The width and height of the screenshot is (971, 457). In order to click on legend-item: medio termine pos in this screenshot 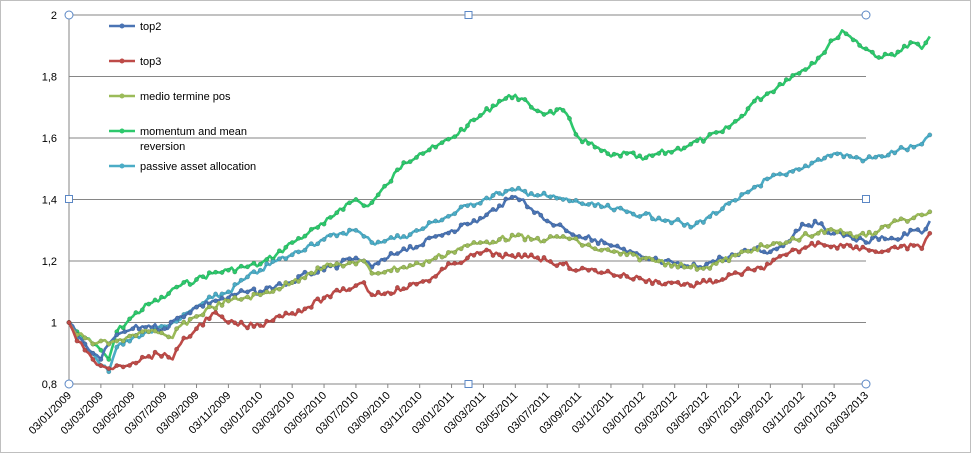, I will do `click(170, 97)`.